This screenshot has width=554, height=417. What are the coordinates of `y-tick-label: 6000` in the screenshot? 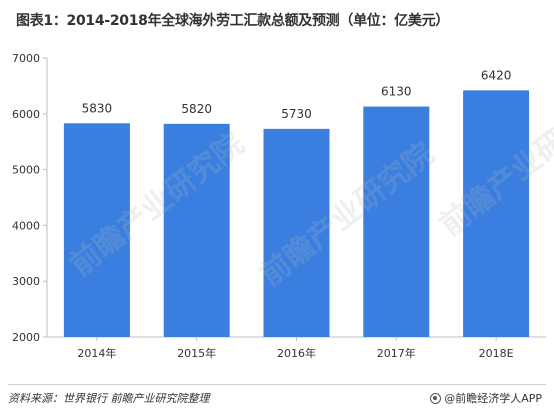 It's located at (26, 114).